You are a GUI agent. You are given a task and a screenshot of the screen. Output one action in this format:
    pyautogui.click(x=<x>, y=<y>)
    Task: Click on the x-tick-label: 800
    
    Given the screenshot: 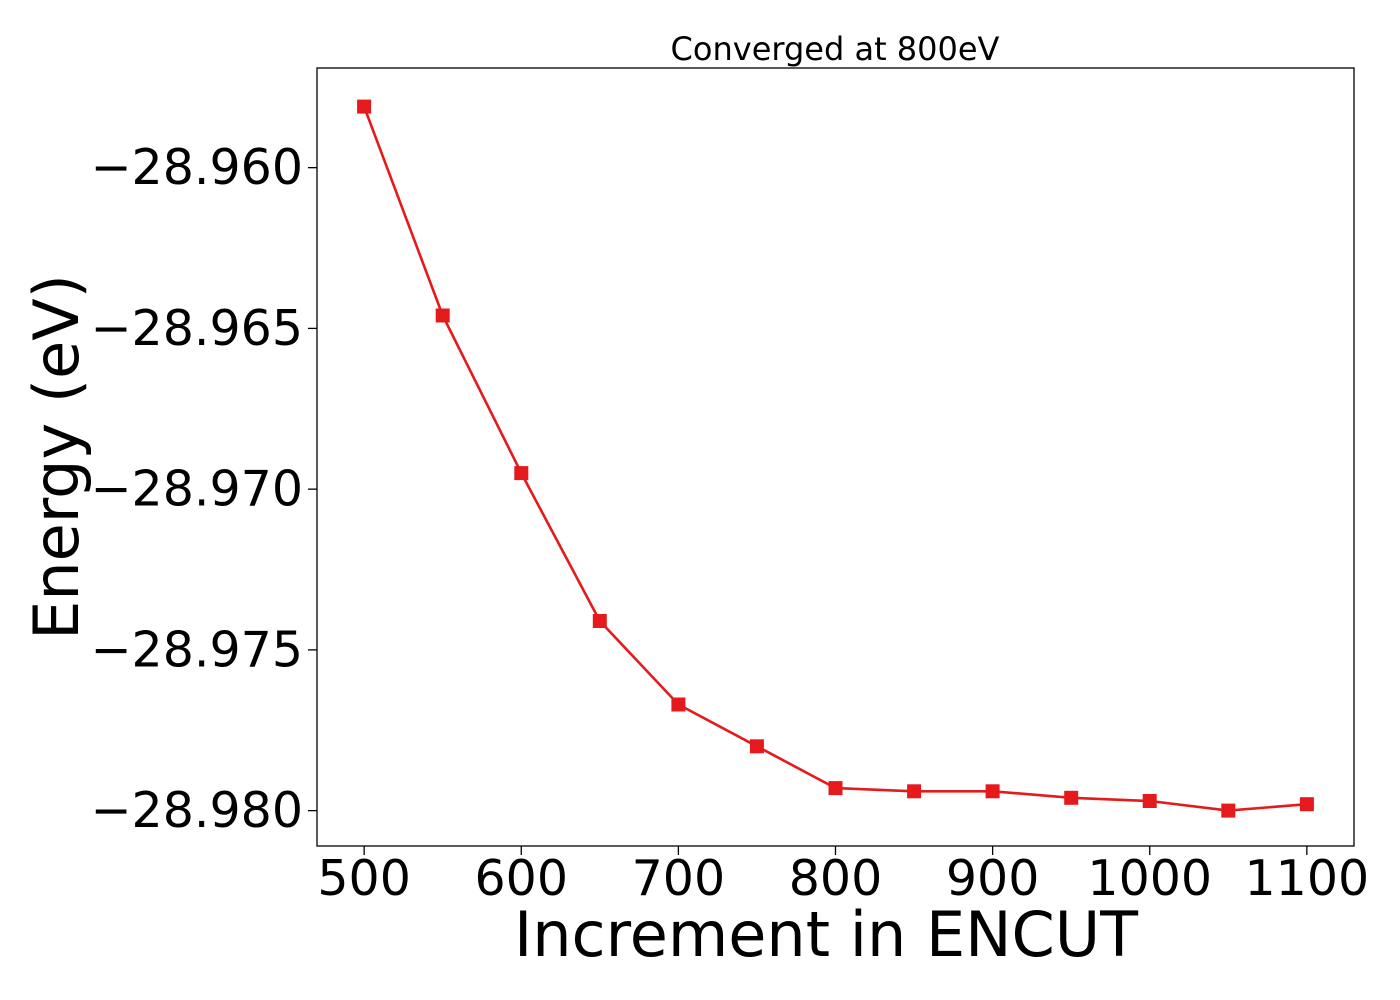 What is the action you would take?
    pyautogui.click(x=836, y=878)
    